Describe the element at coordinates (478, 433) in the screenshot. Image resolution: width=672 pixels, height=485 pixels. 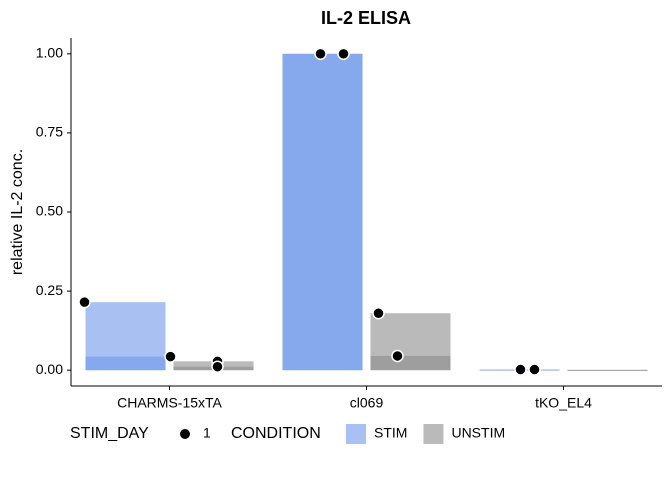
I see `legend-label: UNSTIM` at that location.